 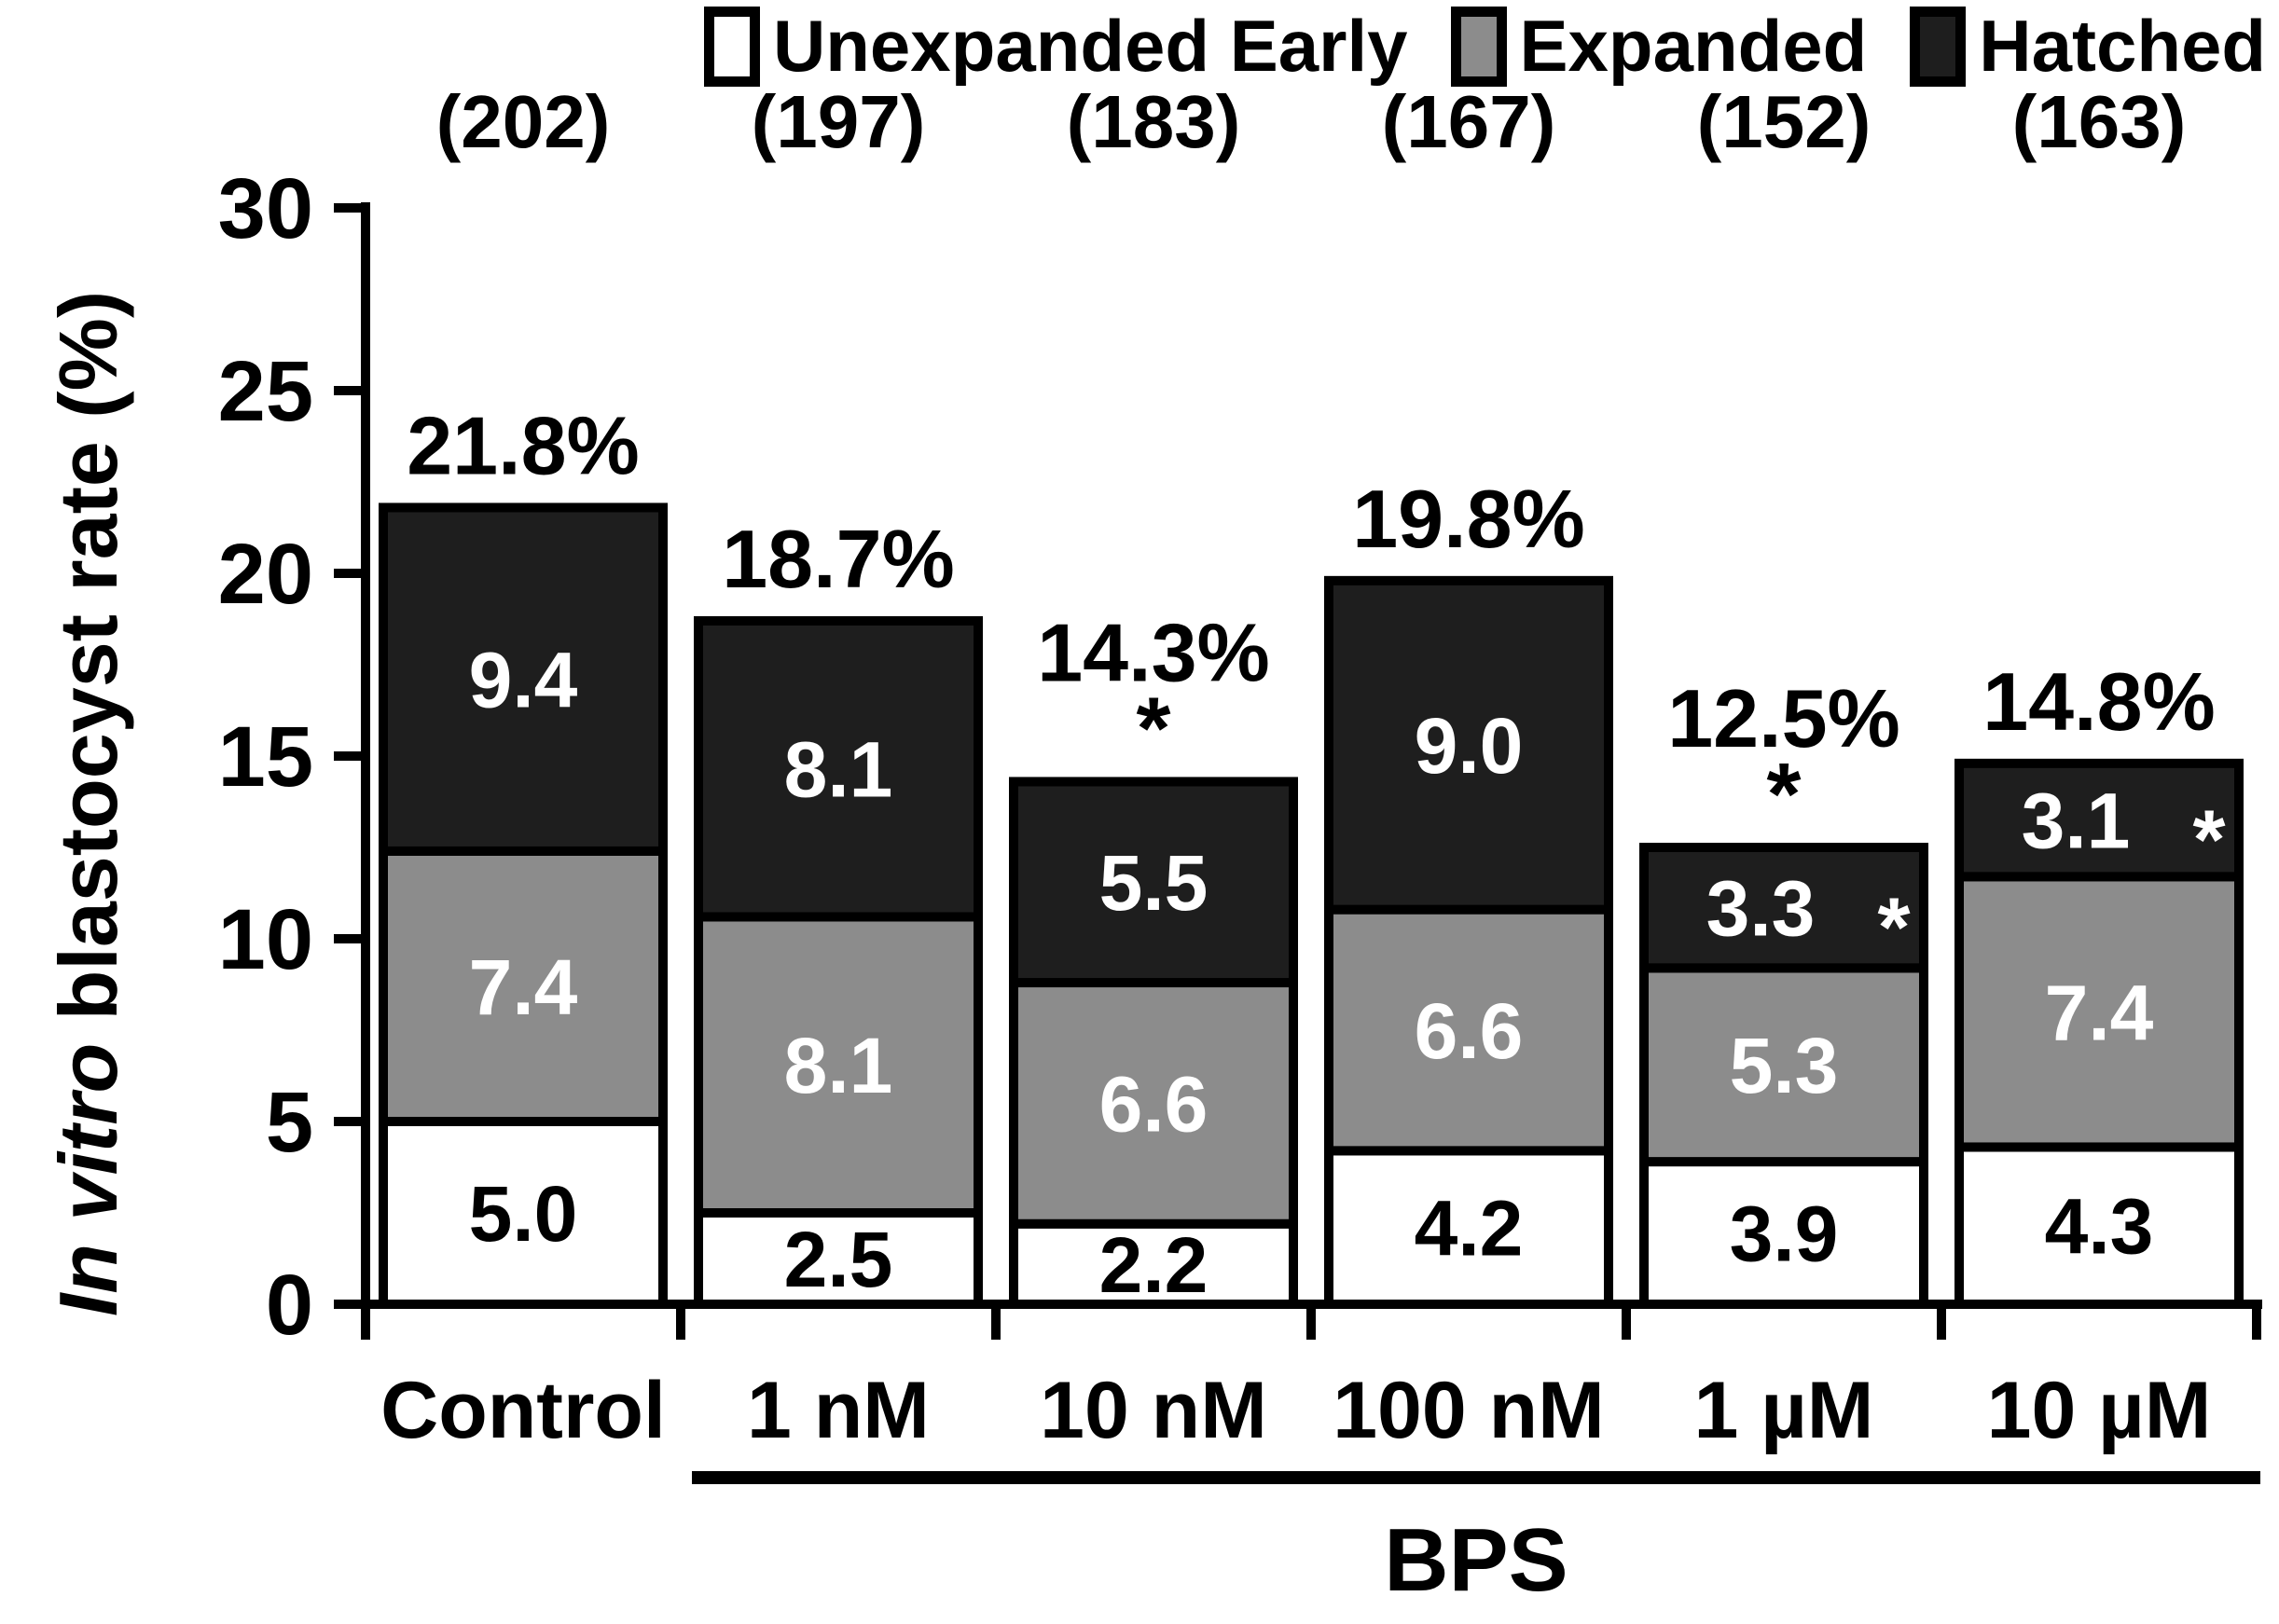 I want to click on segment-value-label: 3.9, so click(x=1784, y=1234).